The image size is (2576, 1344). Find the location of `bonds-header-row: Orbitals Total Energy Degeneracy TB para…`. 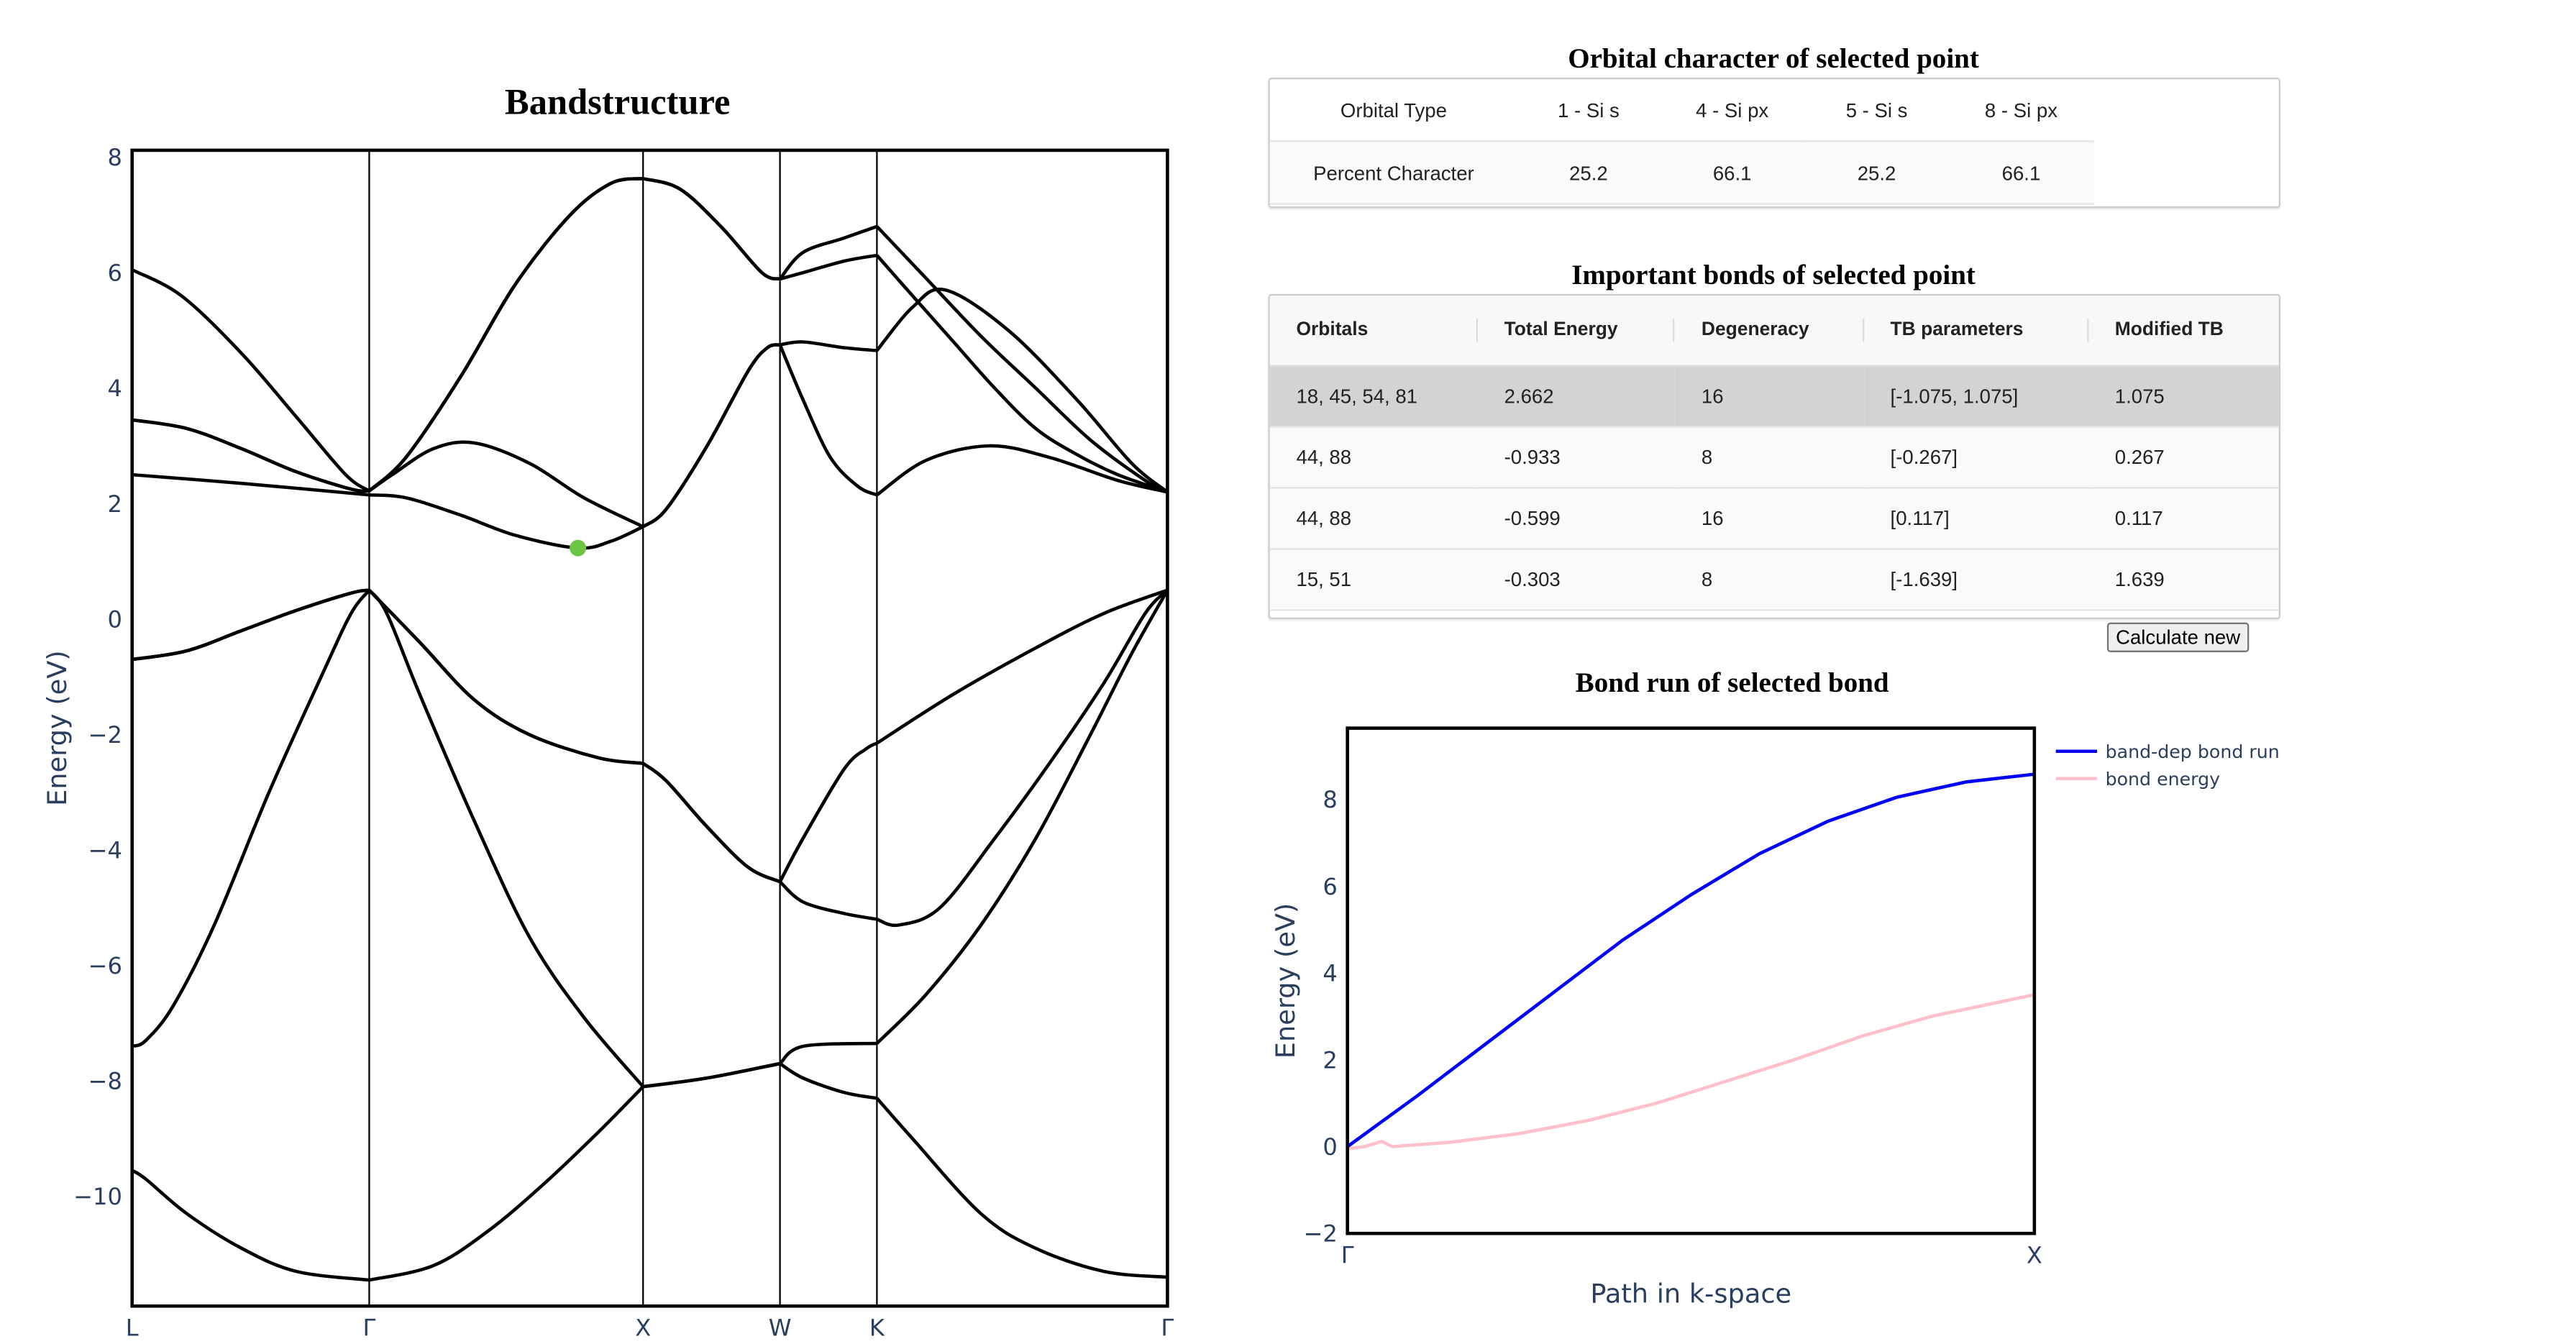

bonds-header-row: Orbitals Total Energy Degeneracy TB para… is located at coordinates (1774, 331).